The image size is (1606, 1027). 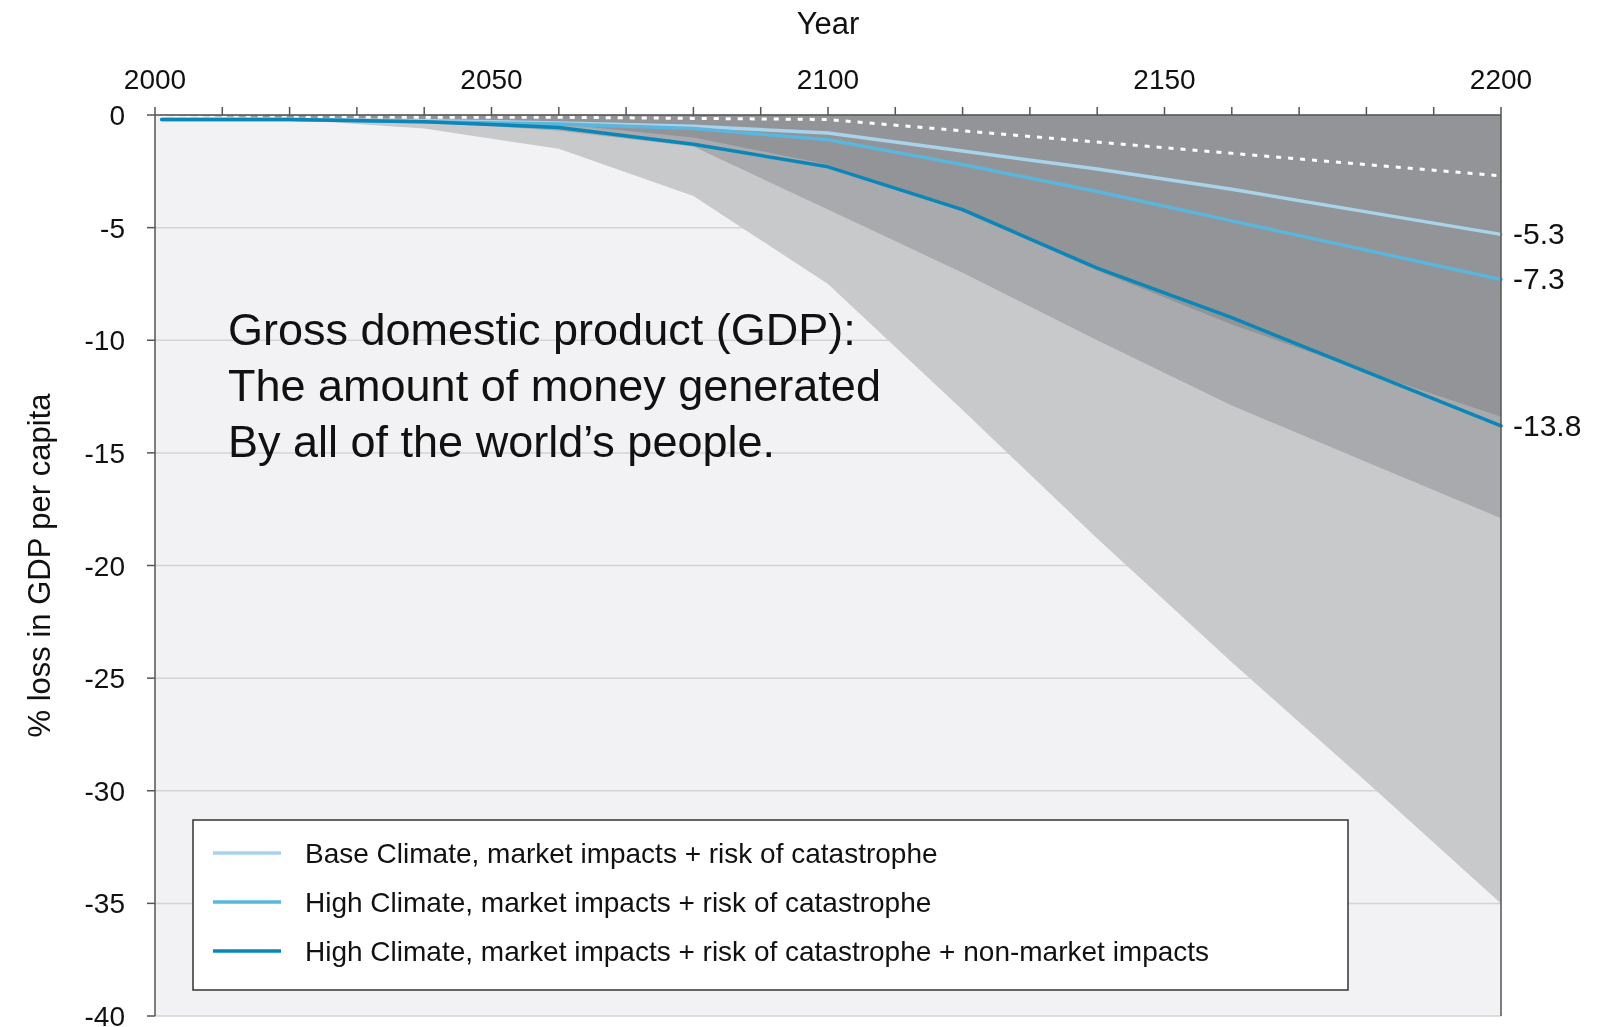 I want to click on annotation: Gross domestic product (GDP): The amount of money generated By all of the world’s people., so click(x=554, y=385).